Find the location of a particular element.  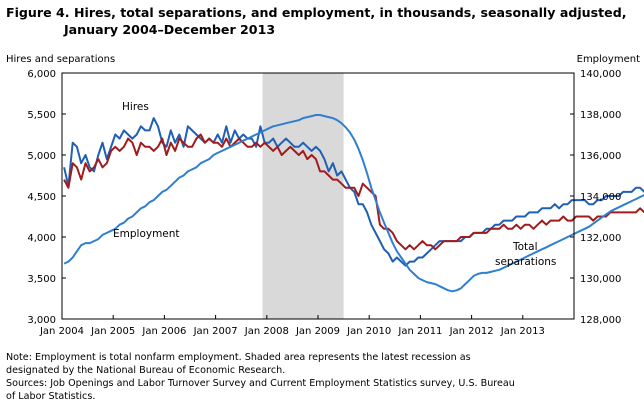

y-right-tick-label: 134,000 is located at coordinates (600, 197).